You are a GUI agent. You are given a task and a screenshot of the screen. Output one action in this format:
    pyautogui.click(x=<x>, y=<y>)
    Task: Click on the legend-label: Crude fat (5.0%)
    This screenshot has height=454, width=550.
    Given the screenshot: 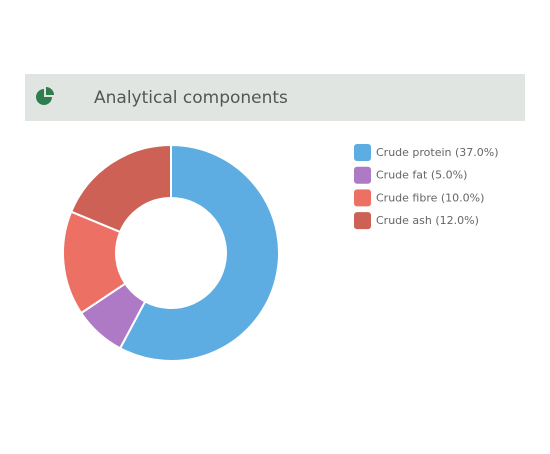 What is the action you would take?
    pyautogui.click(x=421, y=175)
    